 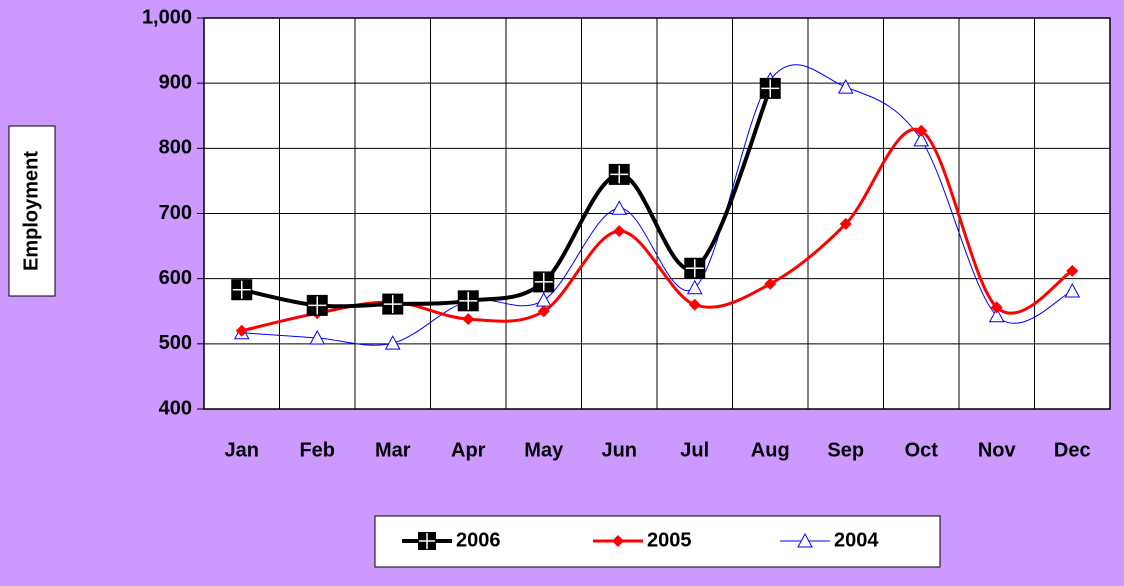 I want to click on y-label-box, so click(x=32, y=211).